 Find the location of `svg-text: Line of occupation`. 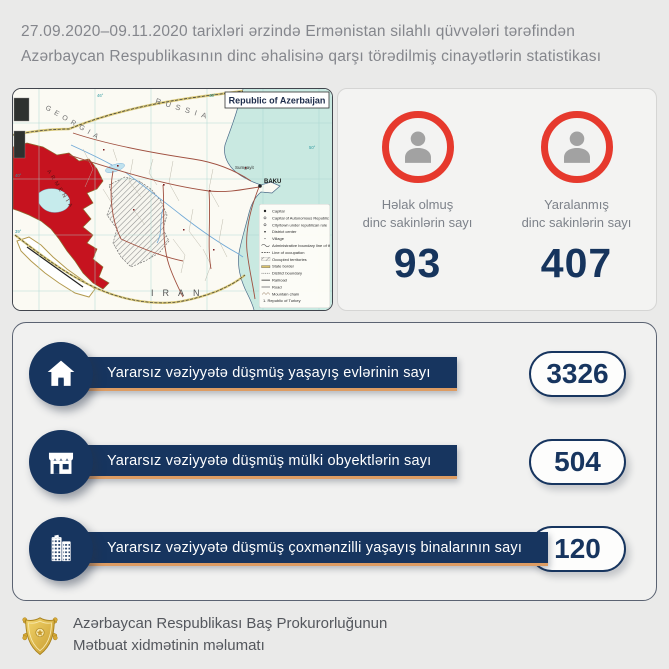

svg-text: Line of occupation is located at coordinates (288, 252).